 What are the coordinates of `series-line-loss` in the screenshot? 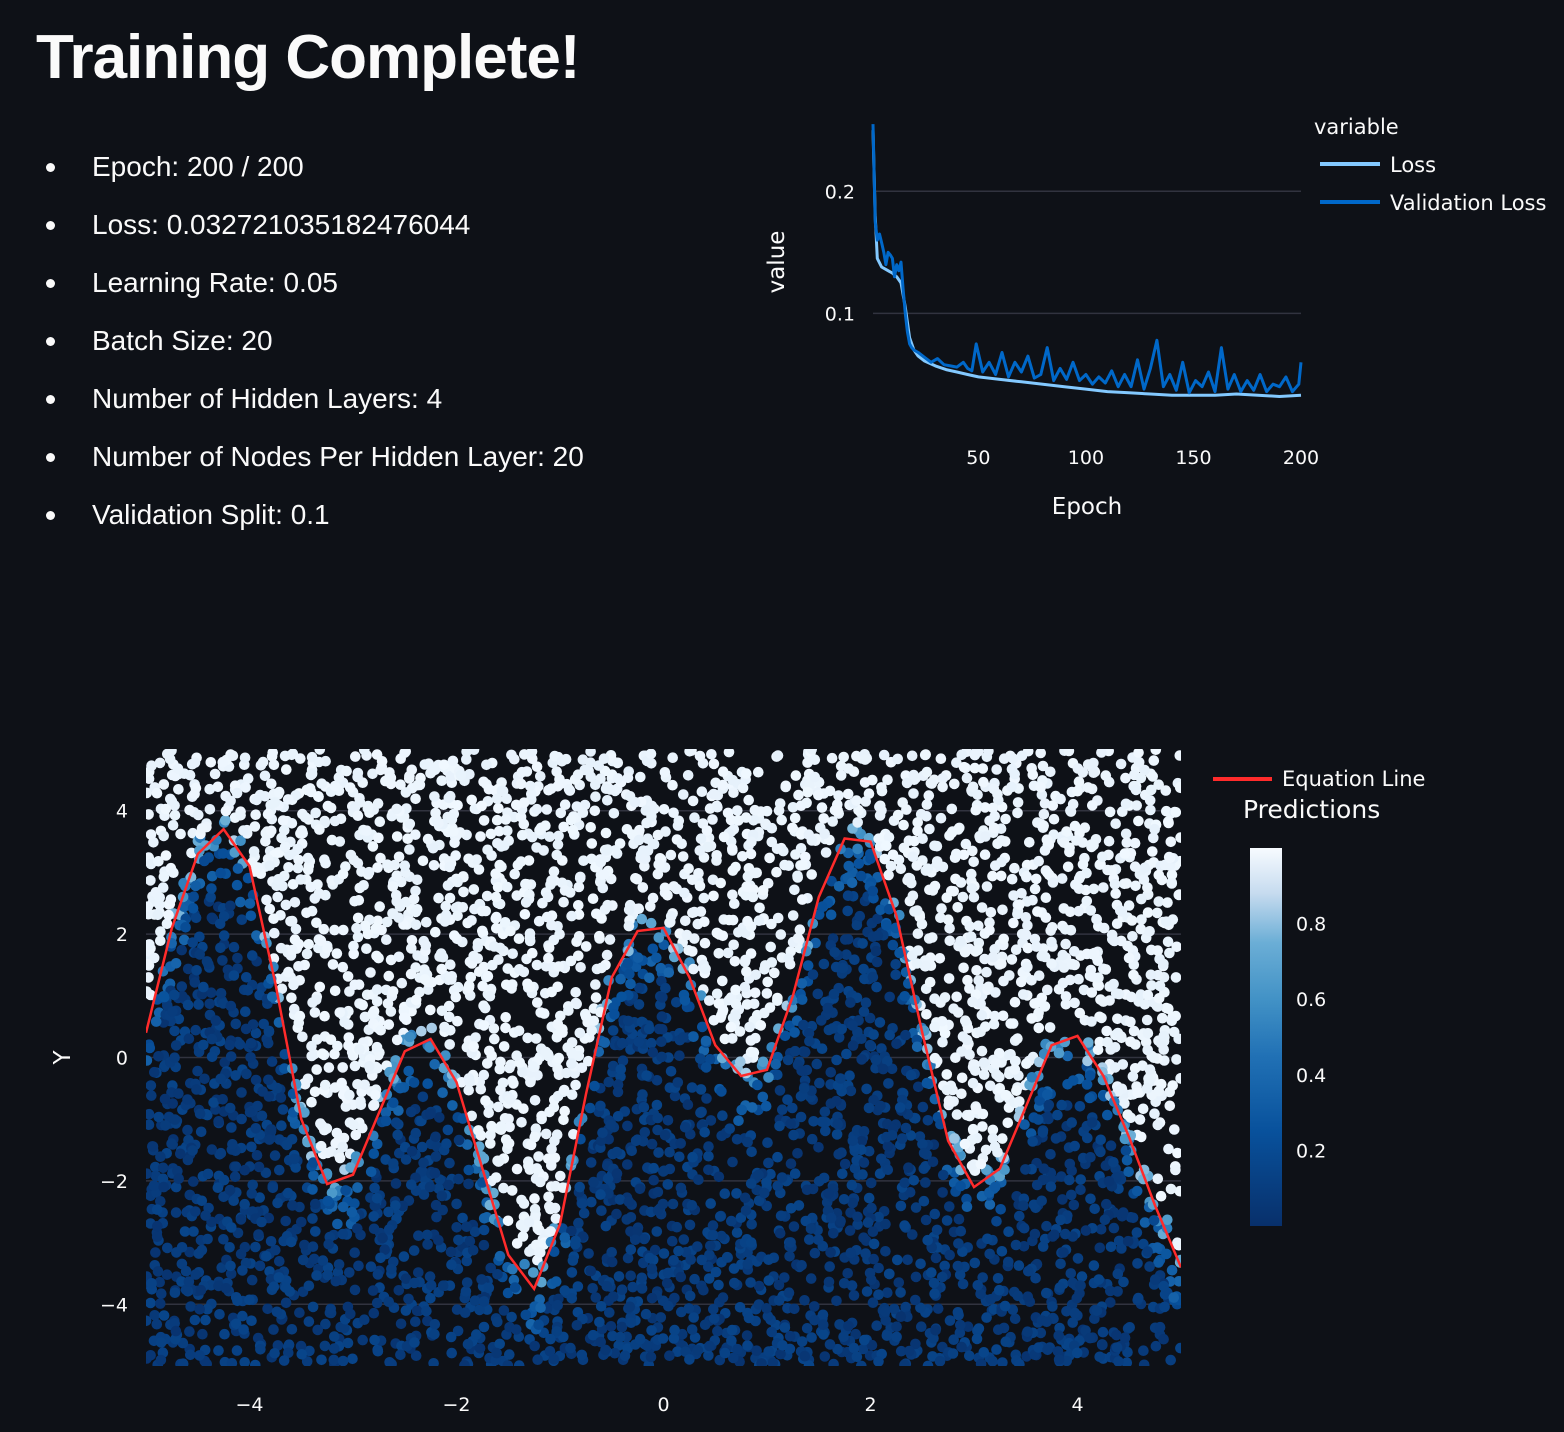 It's located at (1086, 264).